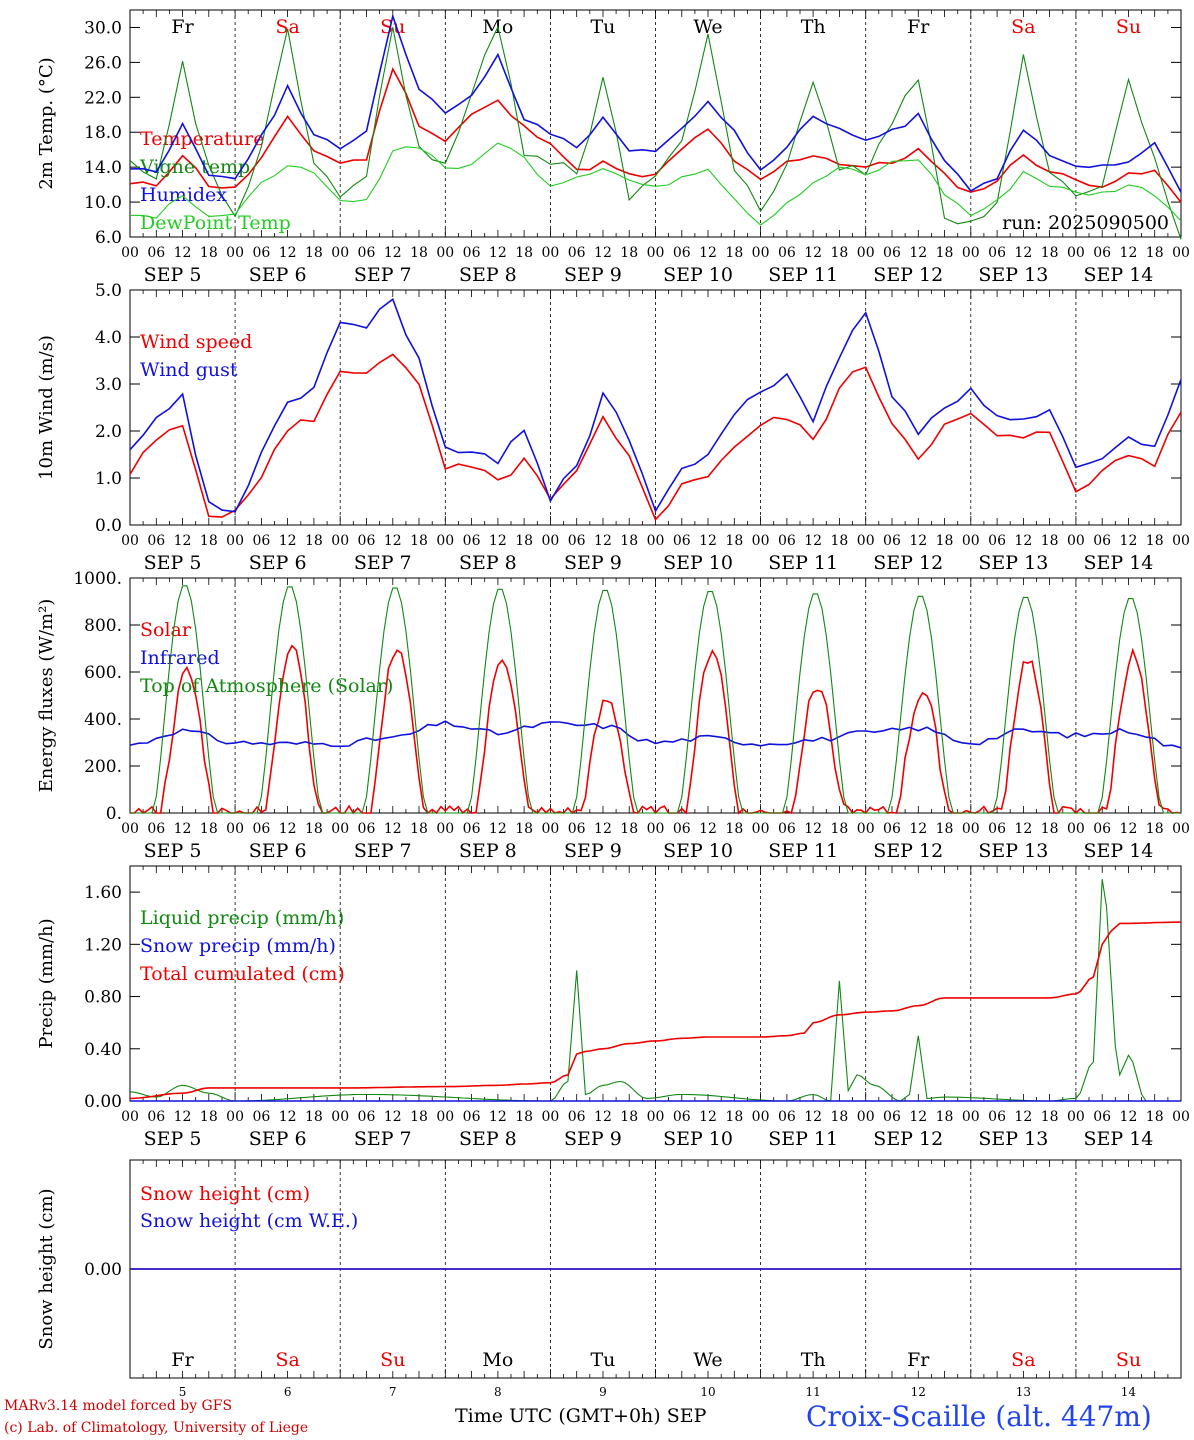  Describe the element at coordinates (183, 195) in the screenshot. I see `legend-entry: Humidex` at that location.